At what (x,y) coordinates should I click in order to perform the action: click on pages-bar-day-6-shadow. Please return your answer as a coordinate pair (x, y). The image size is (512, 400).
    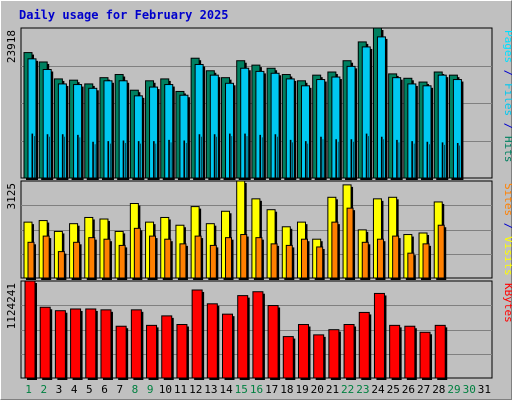
    Looking at the image, I should click on (110, 161).